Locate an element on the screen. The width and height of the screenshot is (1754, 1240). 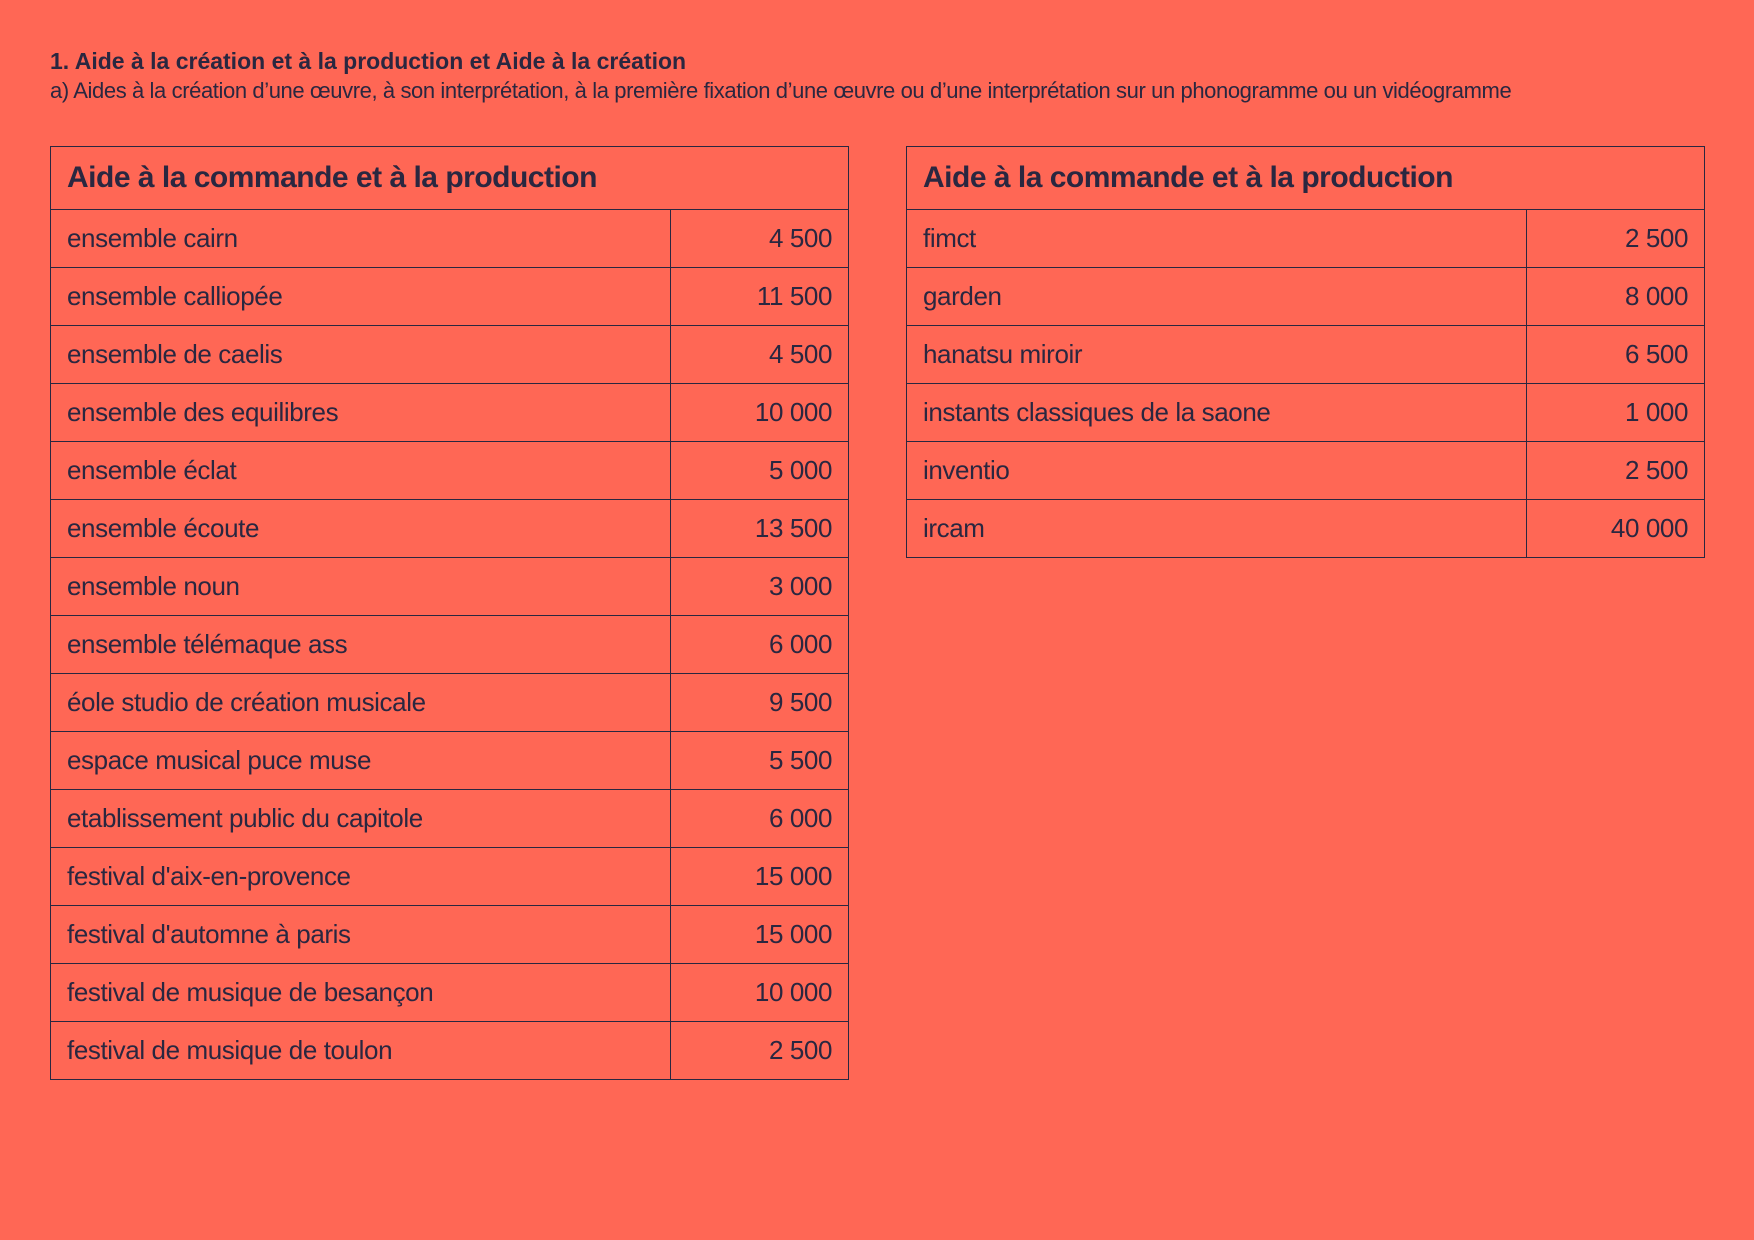
recipient-name: ensemble de caelis is located at coordinates (360, 354).